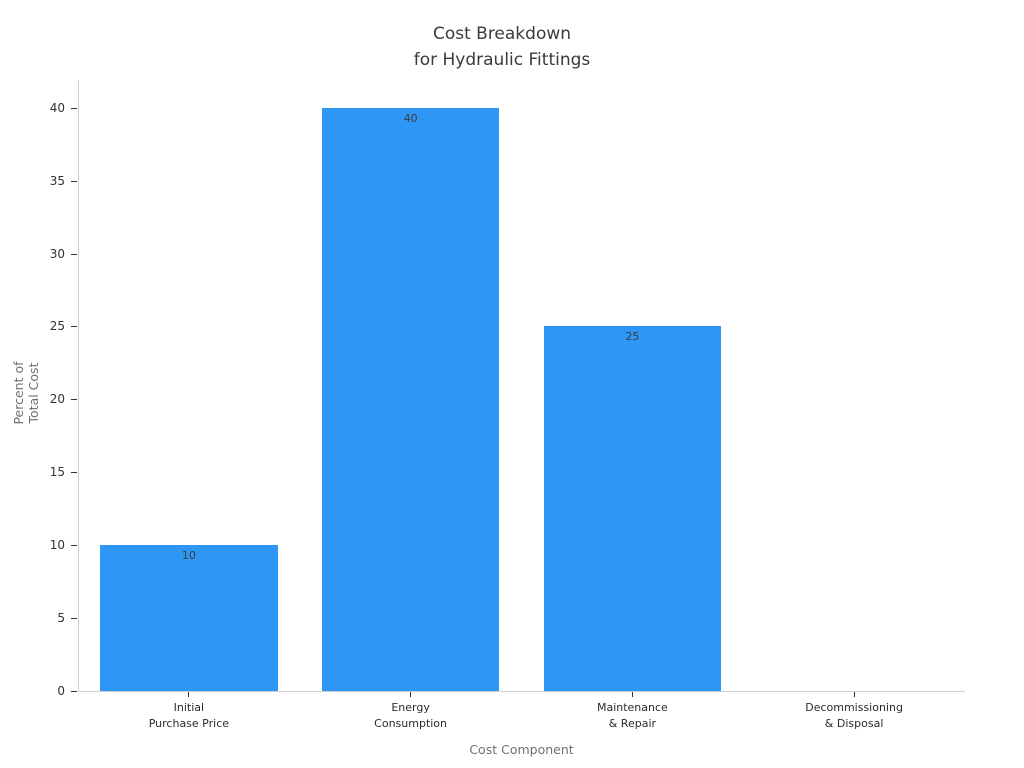 The height and width of the screenshot is (768, 1024). I want to click on bar-value-label: 10, so click(188, 556).